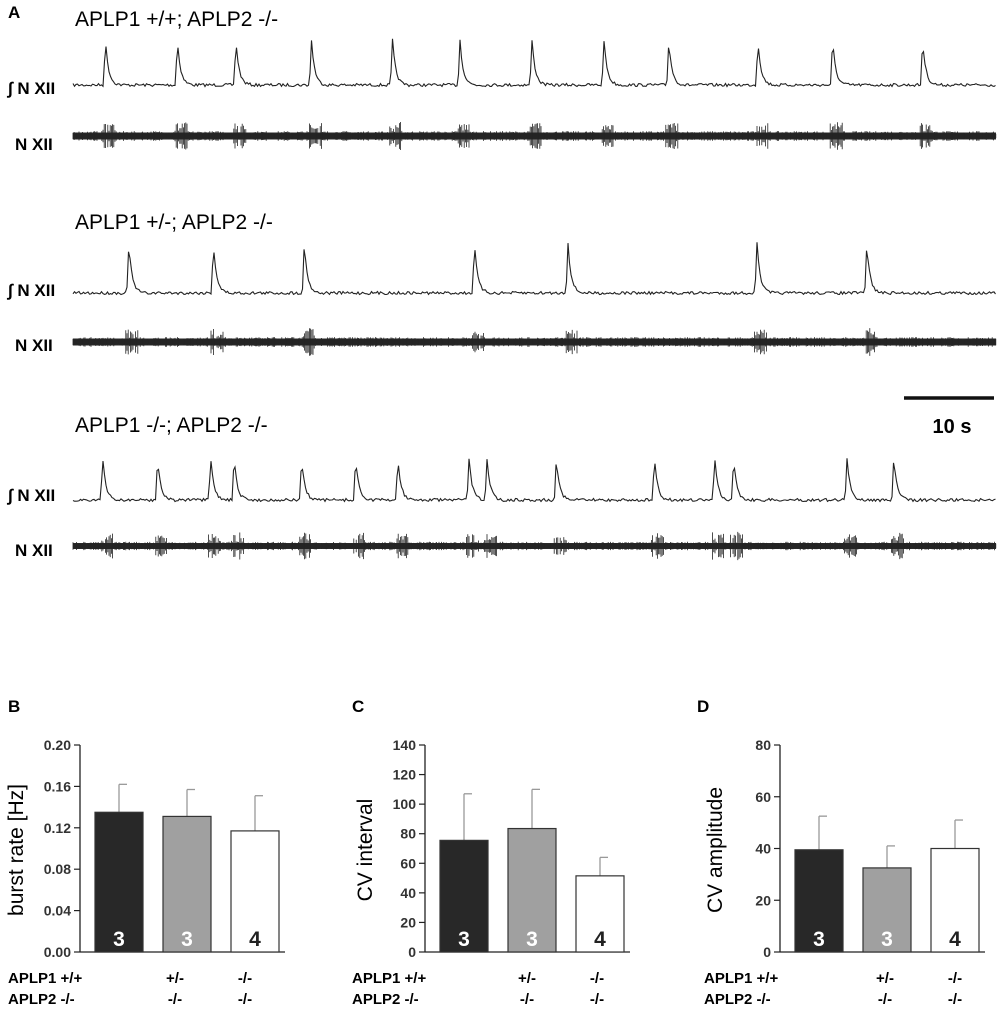 This screenshot has height=1015, width=1000. What do you see at coordinates (405, 745) in the screenshot?
I see `y-tick-label: 140` at bounding box center [405, 745].